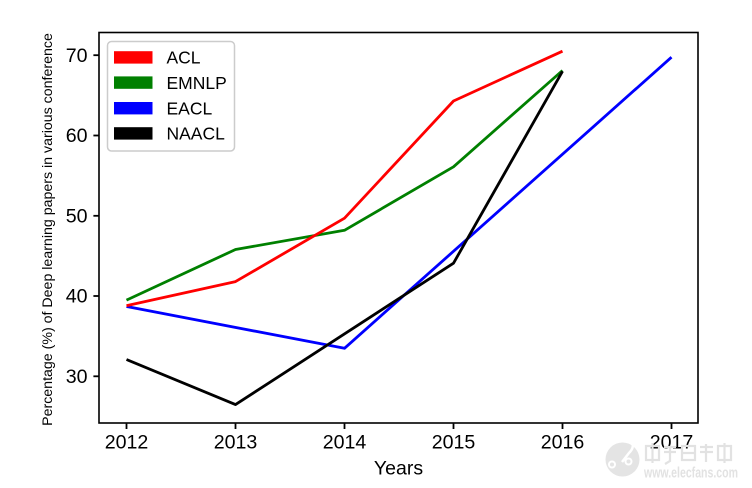 The height and width of the screenshot is (488, 752). What do you see at coordinates (77, 136) in the screenshot?
I see `svg-text: 60` at bounding box center [77, 136].